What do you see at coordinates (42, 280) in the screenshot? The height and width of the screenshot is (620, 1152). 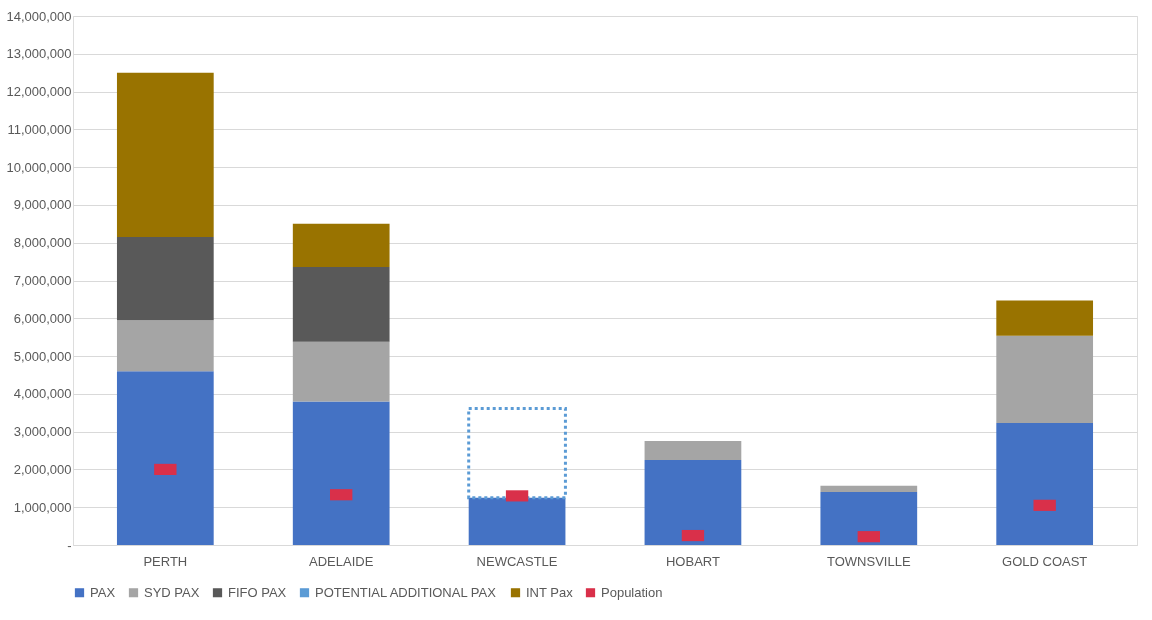 I see `y-tick-label: 7,000,000` at bounding box center [42, 280].